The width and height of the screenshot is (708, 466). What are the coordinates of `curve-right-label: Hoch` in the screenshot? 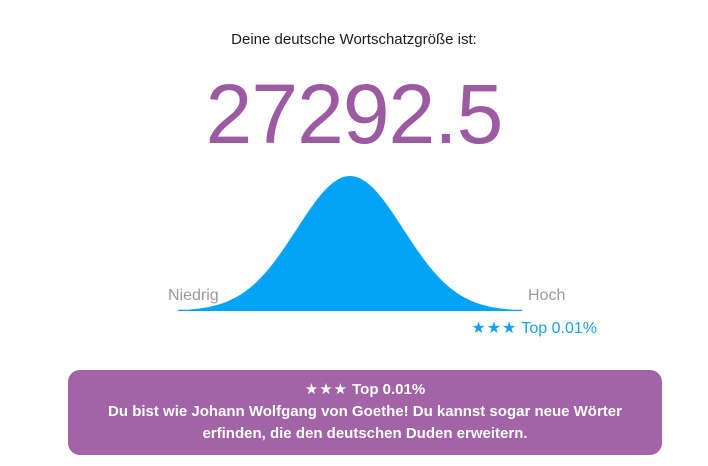 It's located at (547, 295).